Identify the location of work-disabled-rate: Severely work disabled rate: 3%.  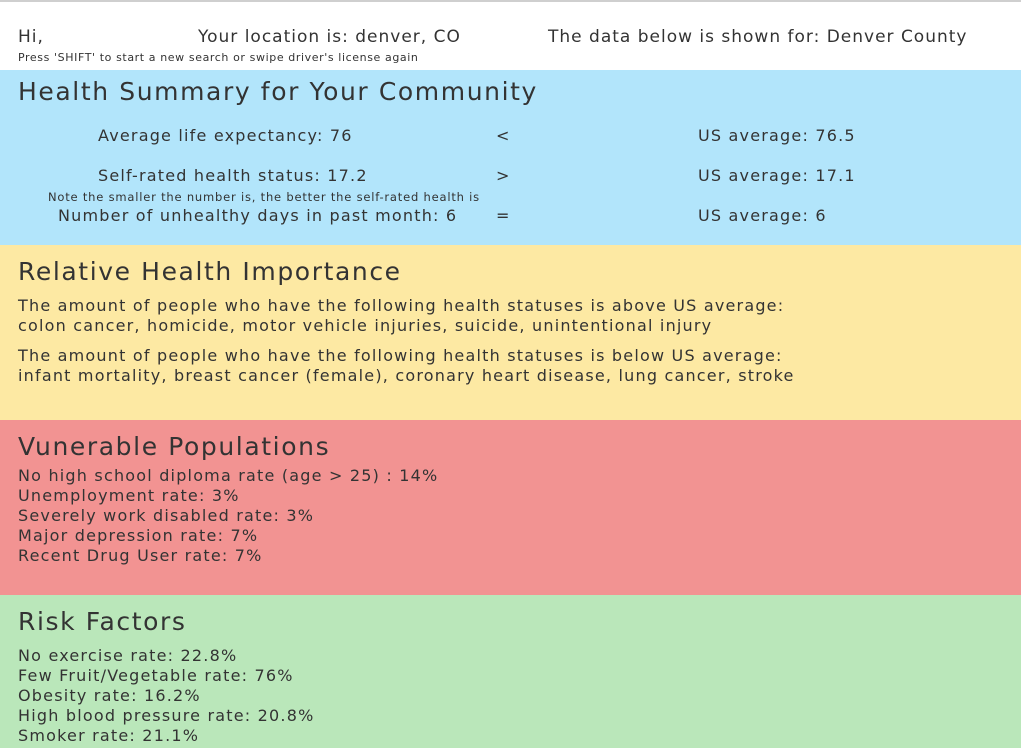
(166, 515).